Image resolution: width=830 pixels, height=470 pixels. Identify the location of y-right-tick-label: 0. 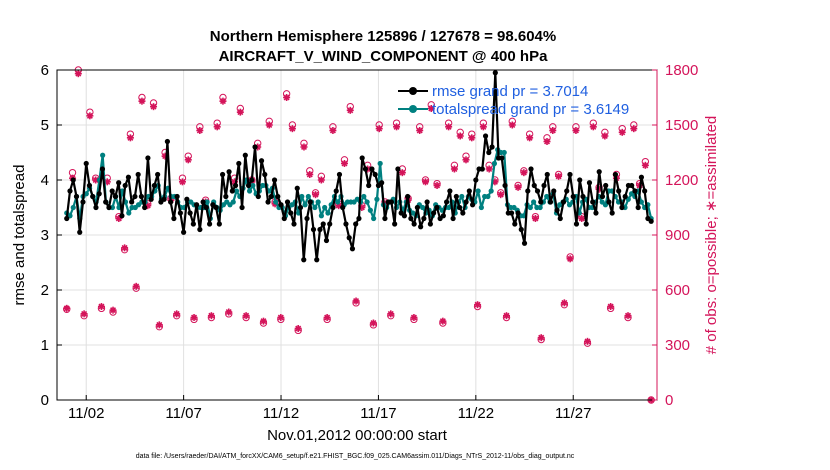
(669, 400).